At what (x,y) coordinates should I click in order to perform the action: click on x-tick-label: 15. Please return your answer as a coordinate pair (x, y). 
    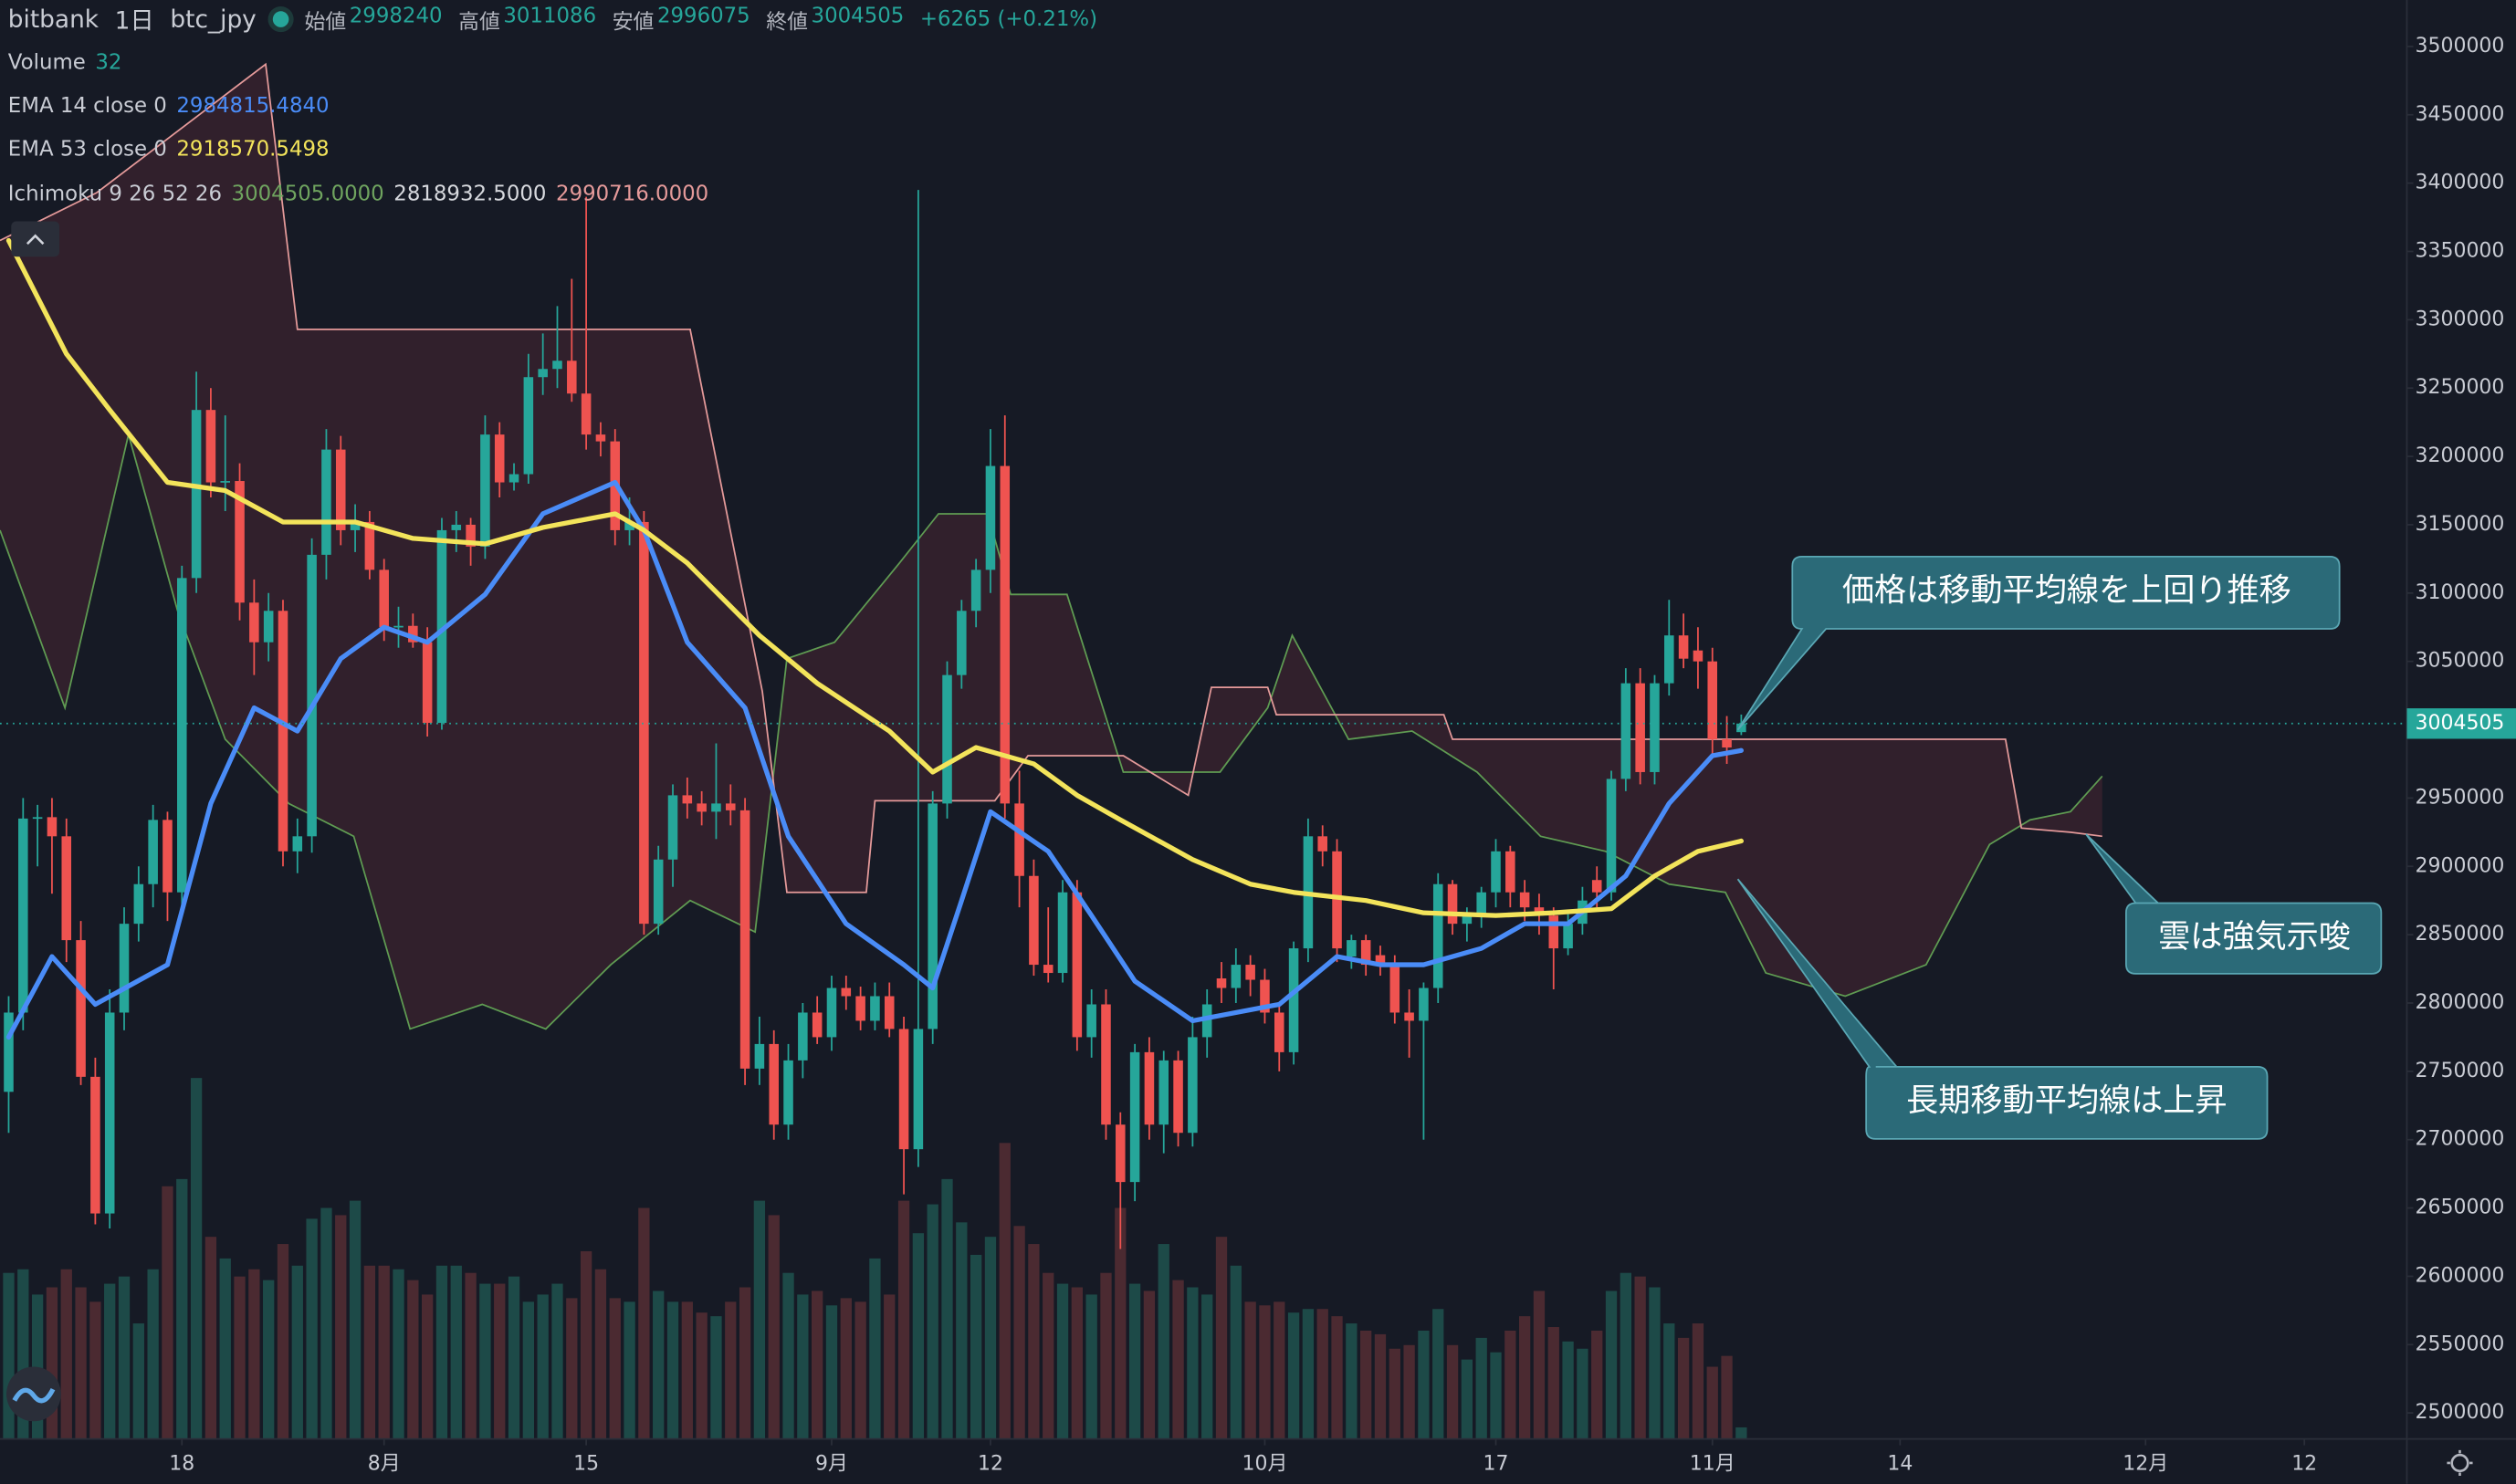
    Looking at the image, I should click on (586, 1464).